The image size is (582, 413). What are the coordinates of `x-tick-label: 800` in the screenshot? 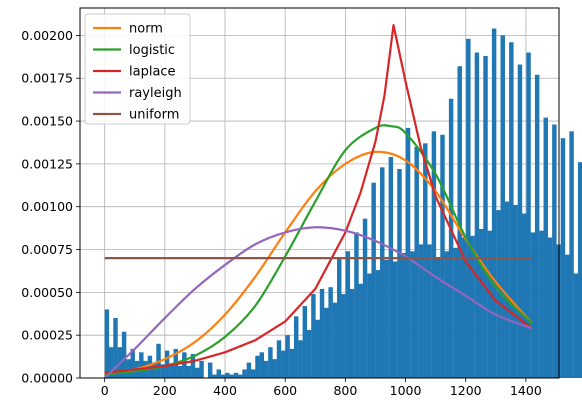 It's located at (345, 390).